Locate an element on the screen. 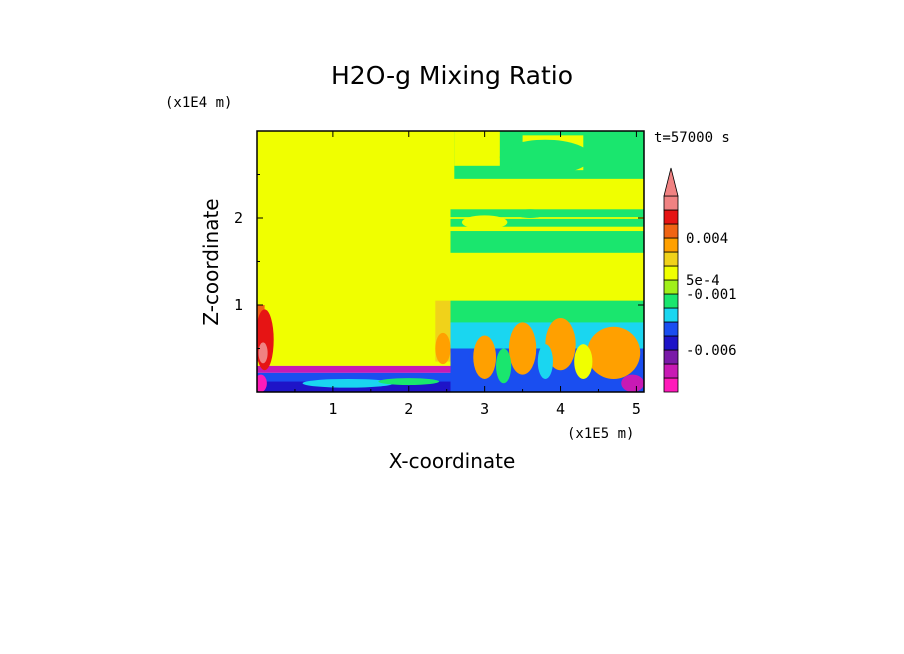 This screenshot has width=904, height=654. y-tick-label-1: 2 is located at coordinates (238, 218).